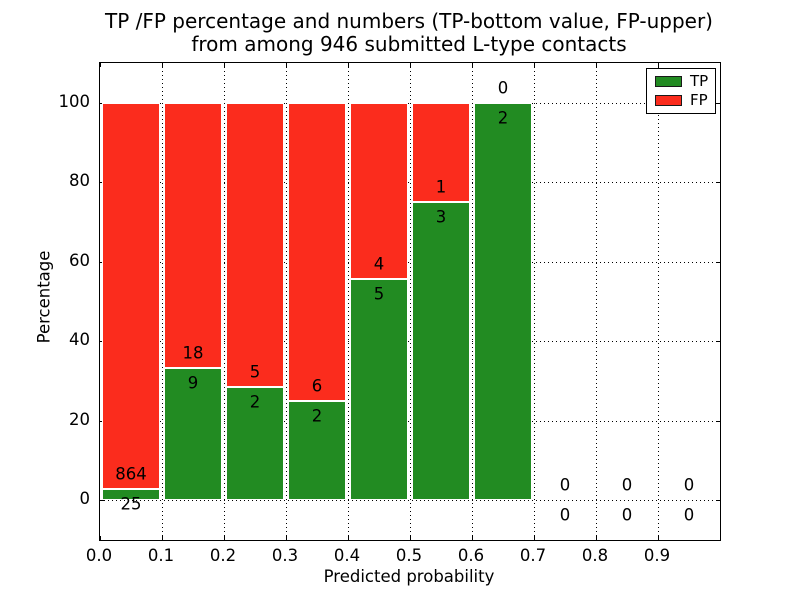 This screenshot has width=800, height=600. What do you see at coordinates (441, 187) in the screenshot?
I see `fp-count-label: 1` at bounding box center [441, 187].